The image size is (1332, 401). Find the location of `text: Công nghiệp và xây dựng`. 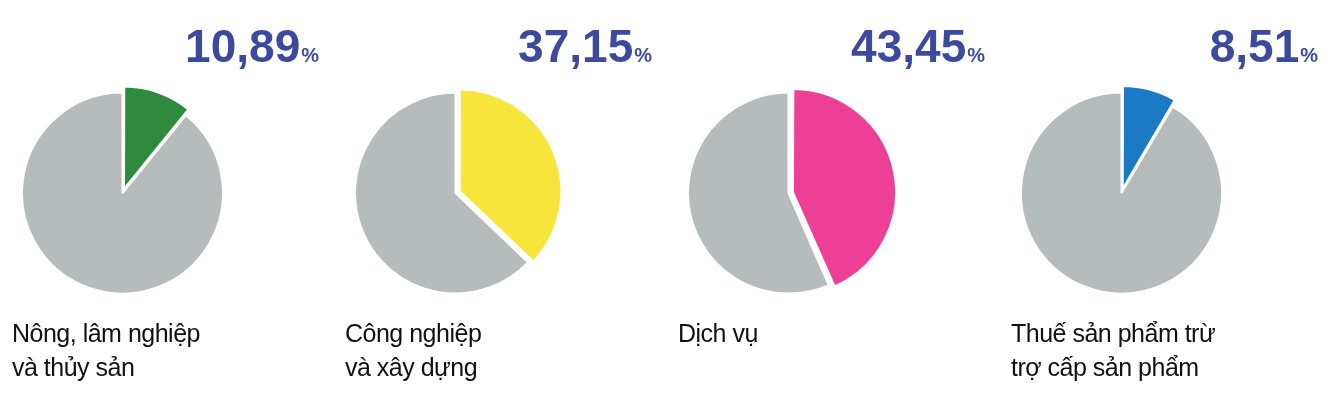

text: Công nghiệp và xây dựng is located at coordinates (413, 350).